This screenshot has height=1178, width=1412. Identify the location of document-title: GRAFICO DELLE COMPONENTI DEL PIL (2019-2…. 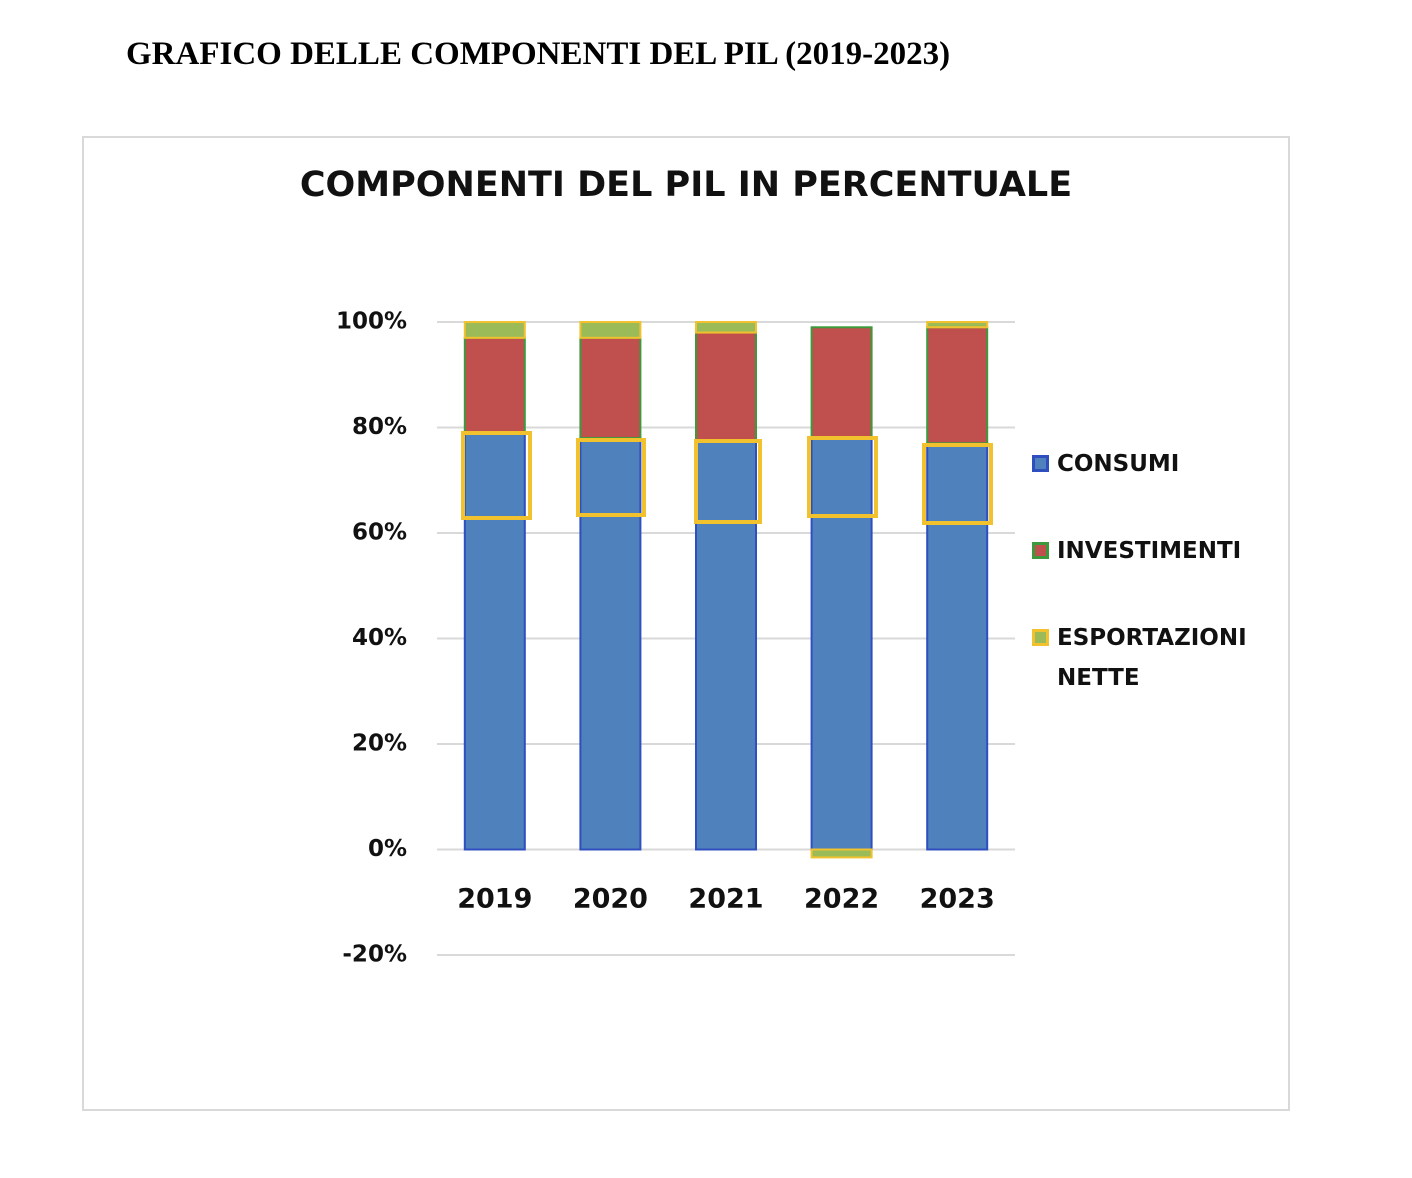
(538, 54).